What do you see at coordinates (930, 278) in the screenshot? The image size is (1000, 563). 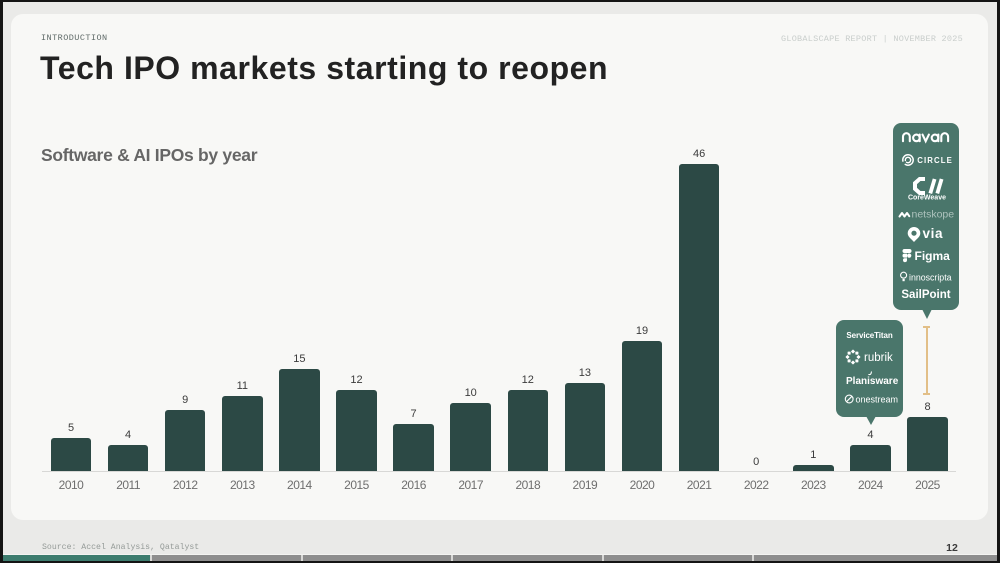 I see `svg-text: innoscripta` at bounding box center [930, 278].